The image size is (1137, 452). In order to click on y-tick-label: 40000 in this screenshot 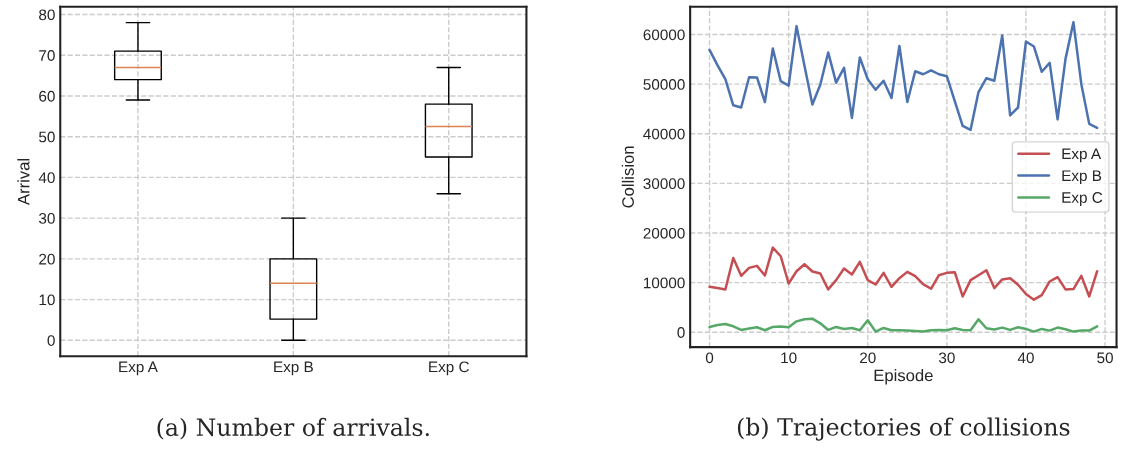, I will do `click(664, 134)`.